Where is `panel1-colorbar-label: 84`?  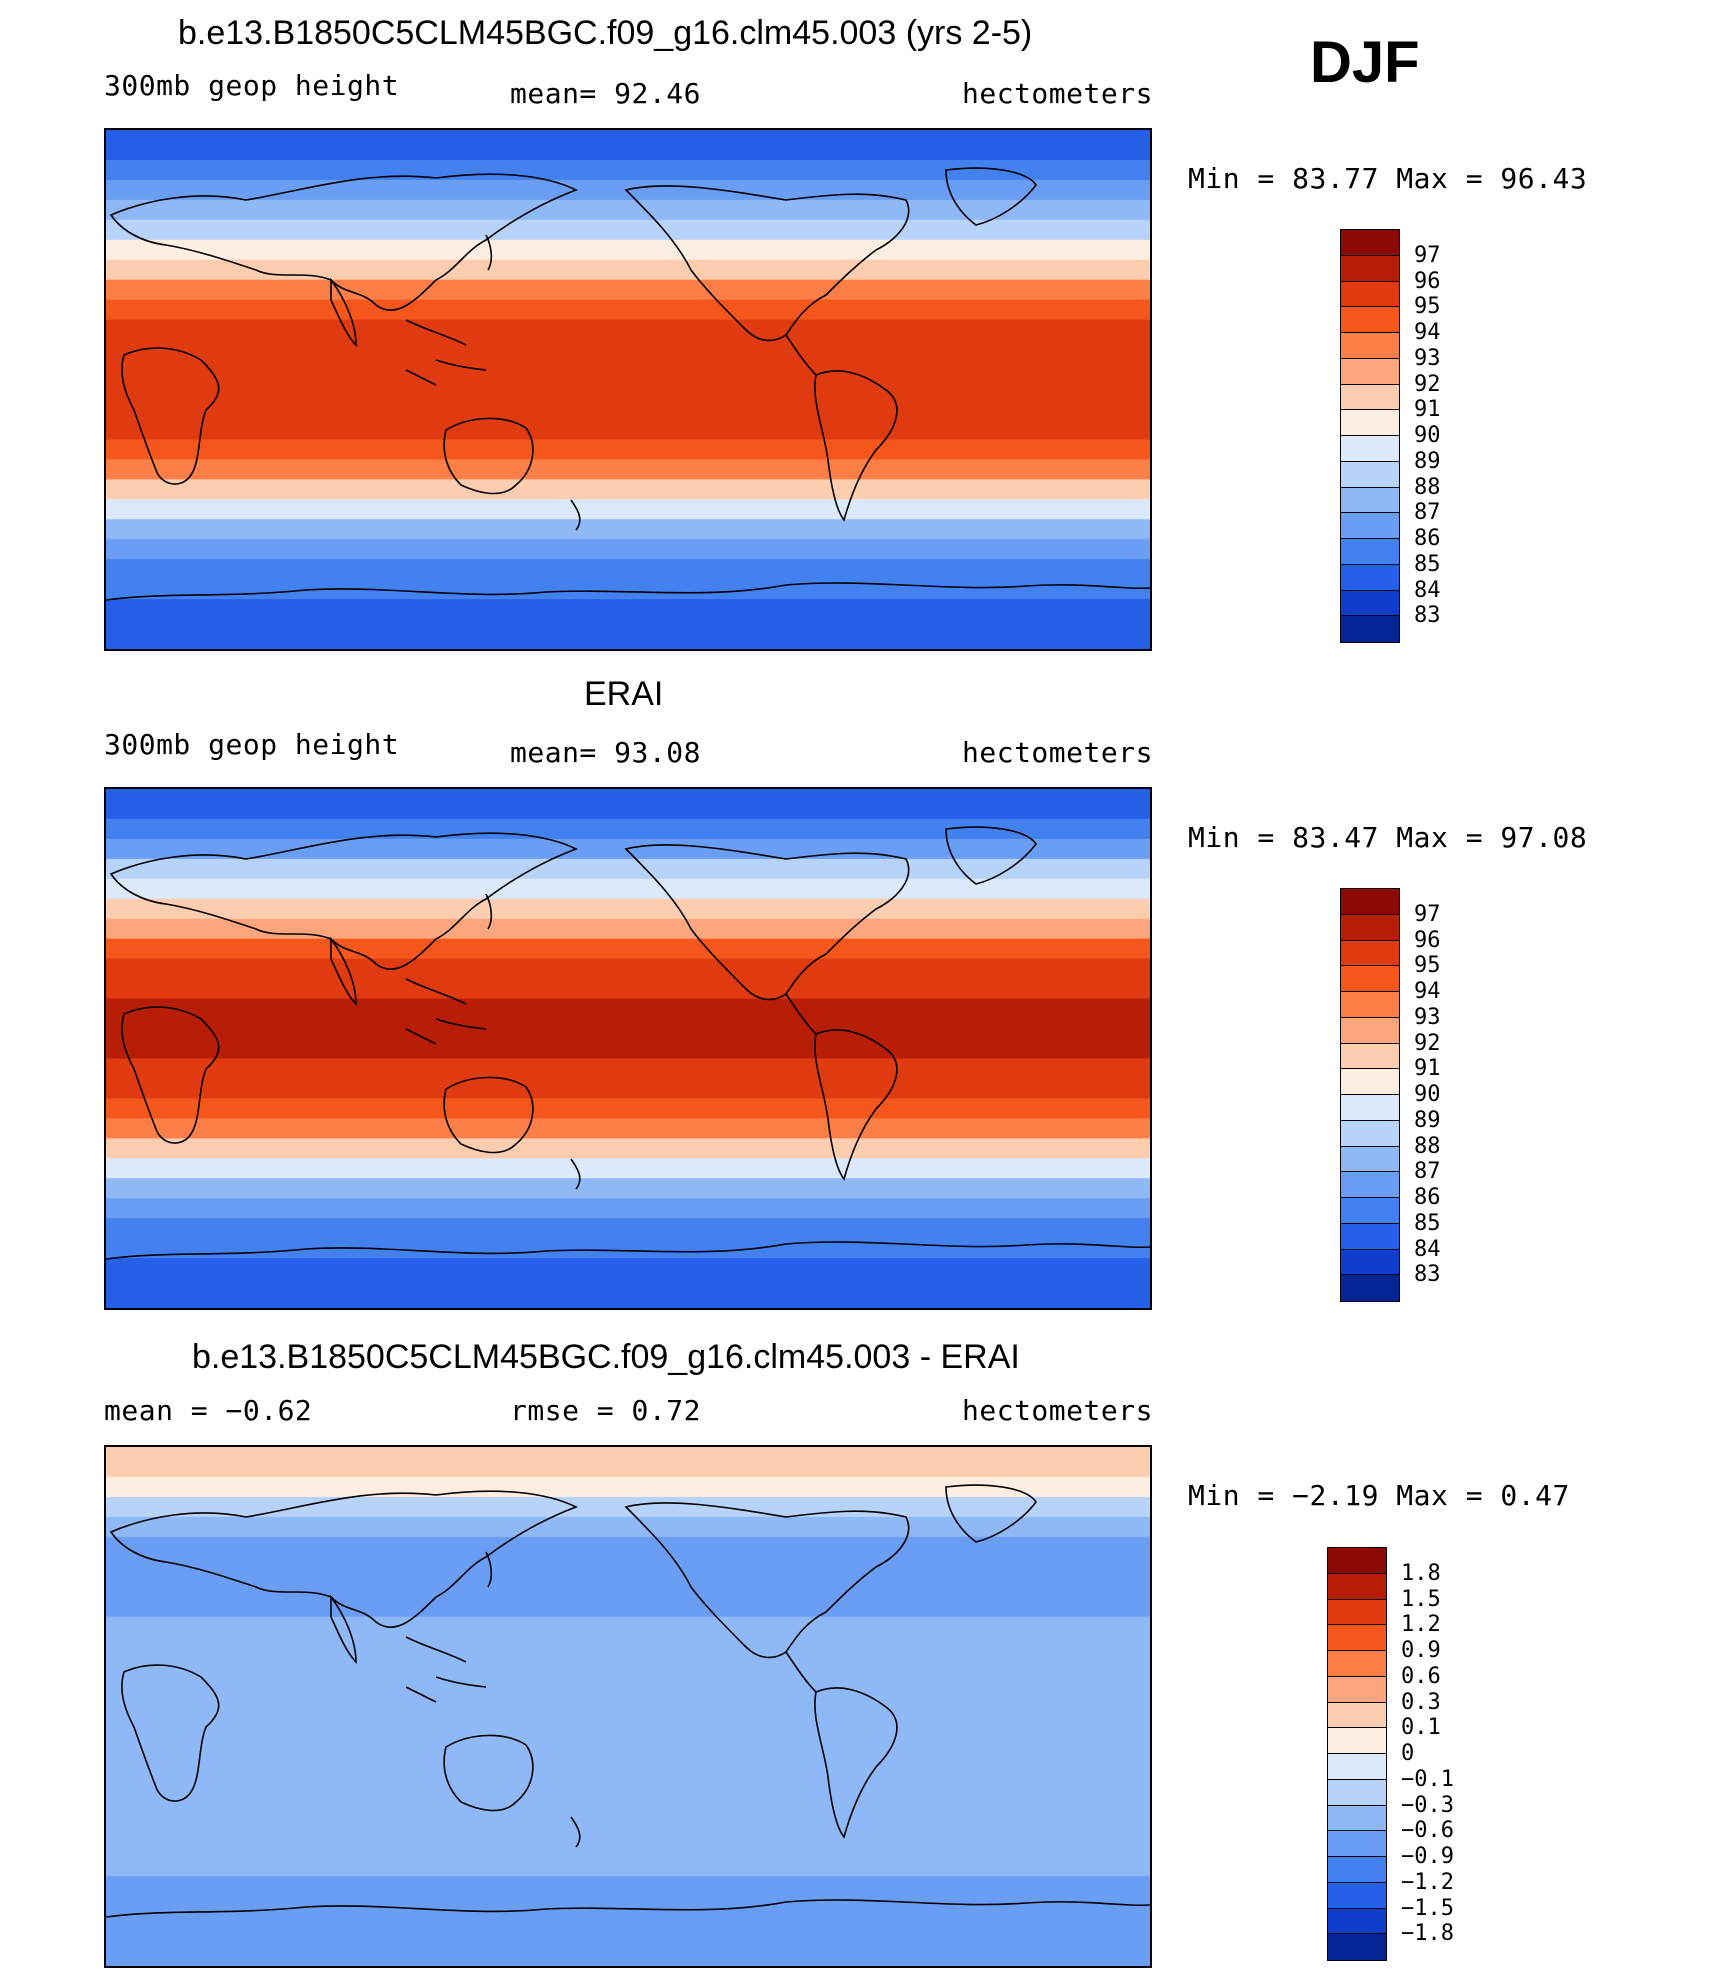 panel1-colorbar-label: 84 is located at coordinates (1427, 590).